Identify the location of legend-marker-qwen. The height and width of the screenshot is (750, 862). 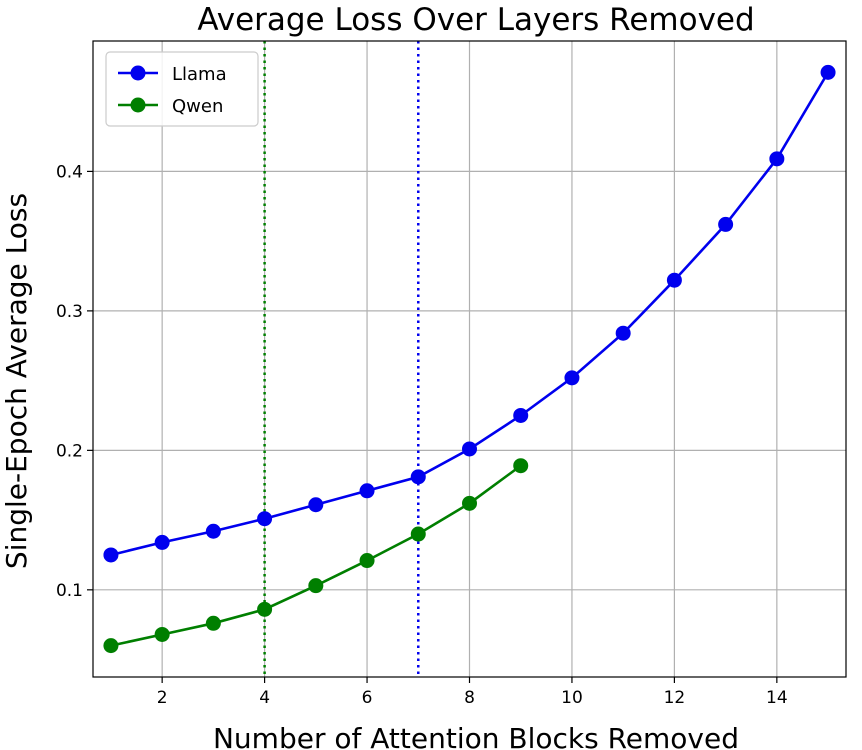
(138, 105).